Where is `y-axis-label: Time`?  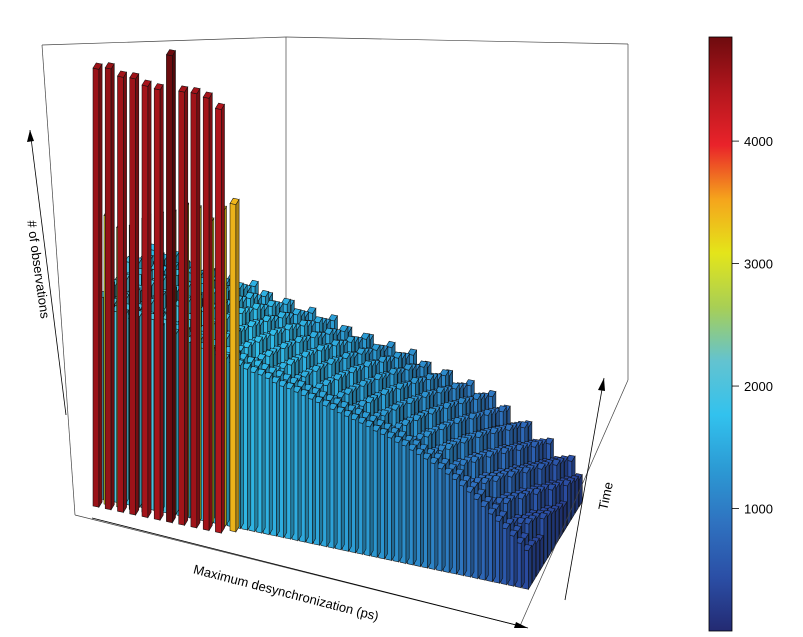
y-axis-label: Time is located at coordinates (605, 496).